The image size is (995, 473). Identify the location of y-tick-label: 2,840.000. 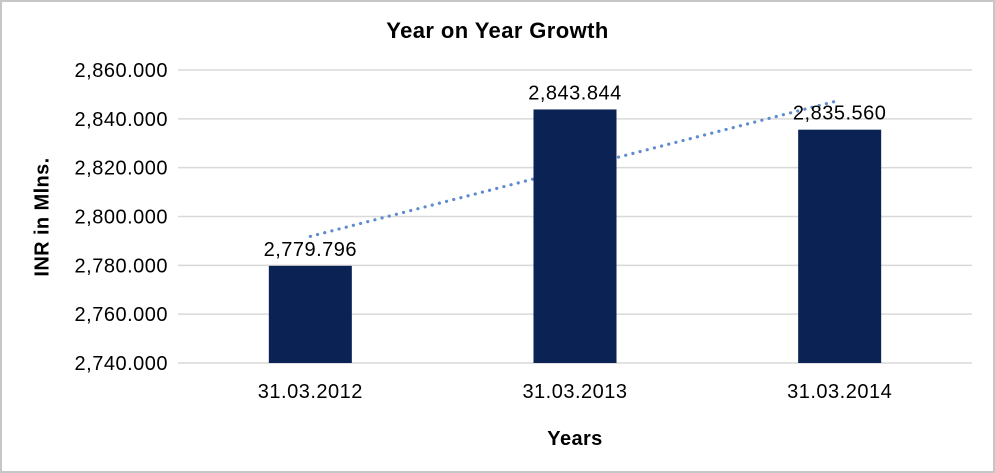
(121, 120).